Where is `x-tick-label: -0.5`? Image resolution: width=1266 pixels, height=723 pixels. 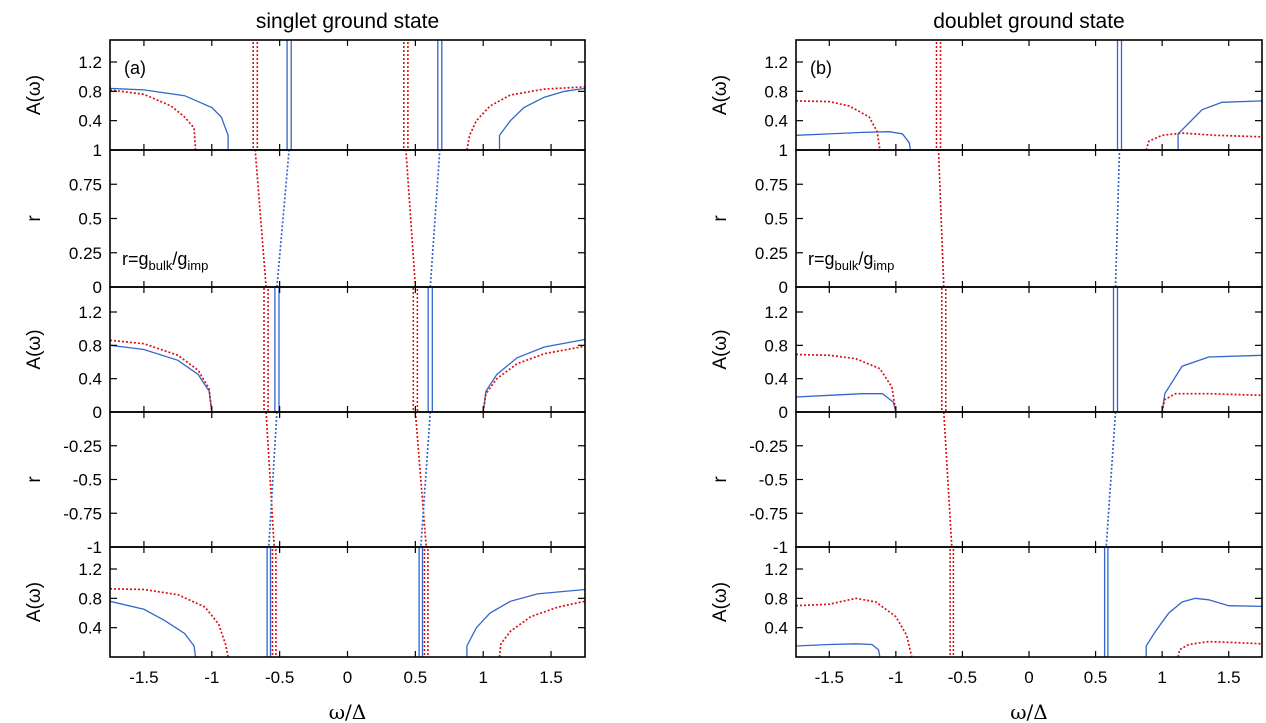 x-tick-label: -0.5 is located at coordinates (279, 677).